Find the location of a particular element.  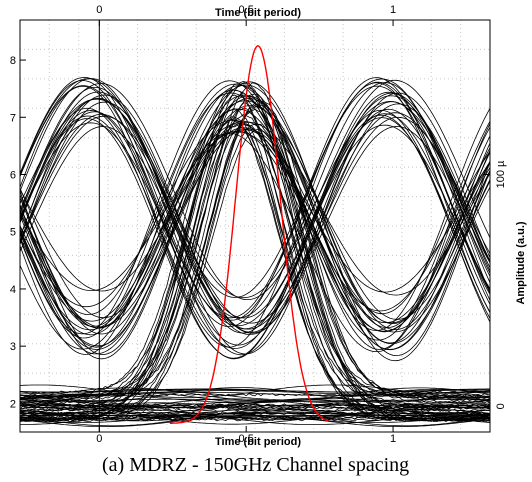

x-tick-label-bottom: 0.5 is located at coordinates (246, 439).